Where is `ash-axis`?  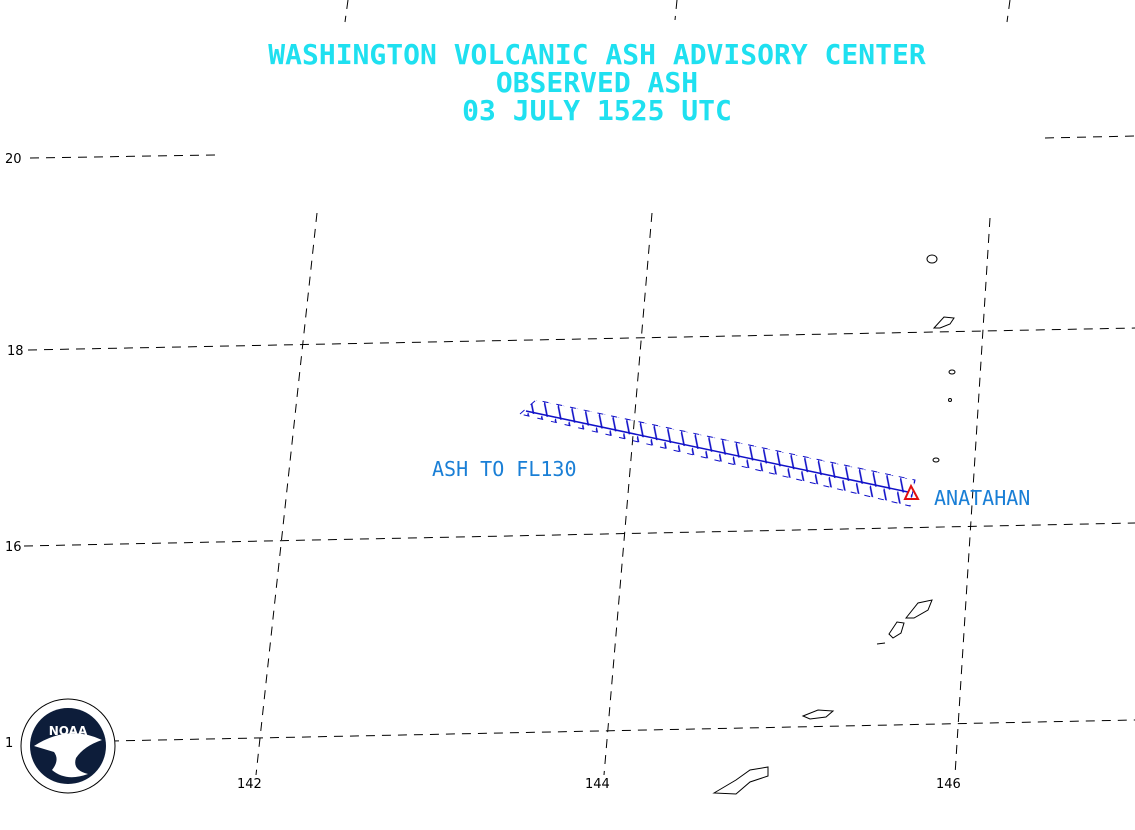 ash-axis is located at coordinates (717, 451).